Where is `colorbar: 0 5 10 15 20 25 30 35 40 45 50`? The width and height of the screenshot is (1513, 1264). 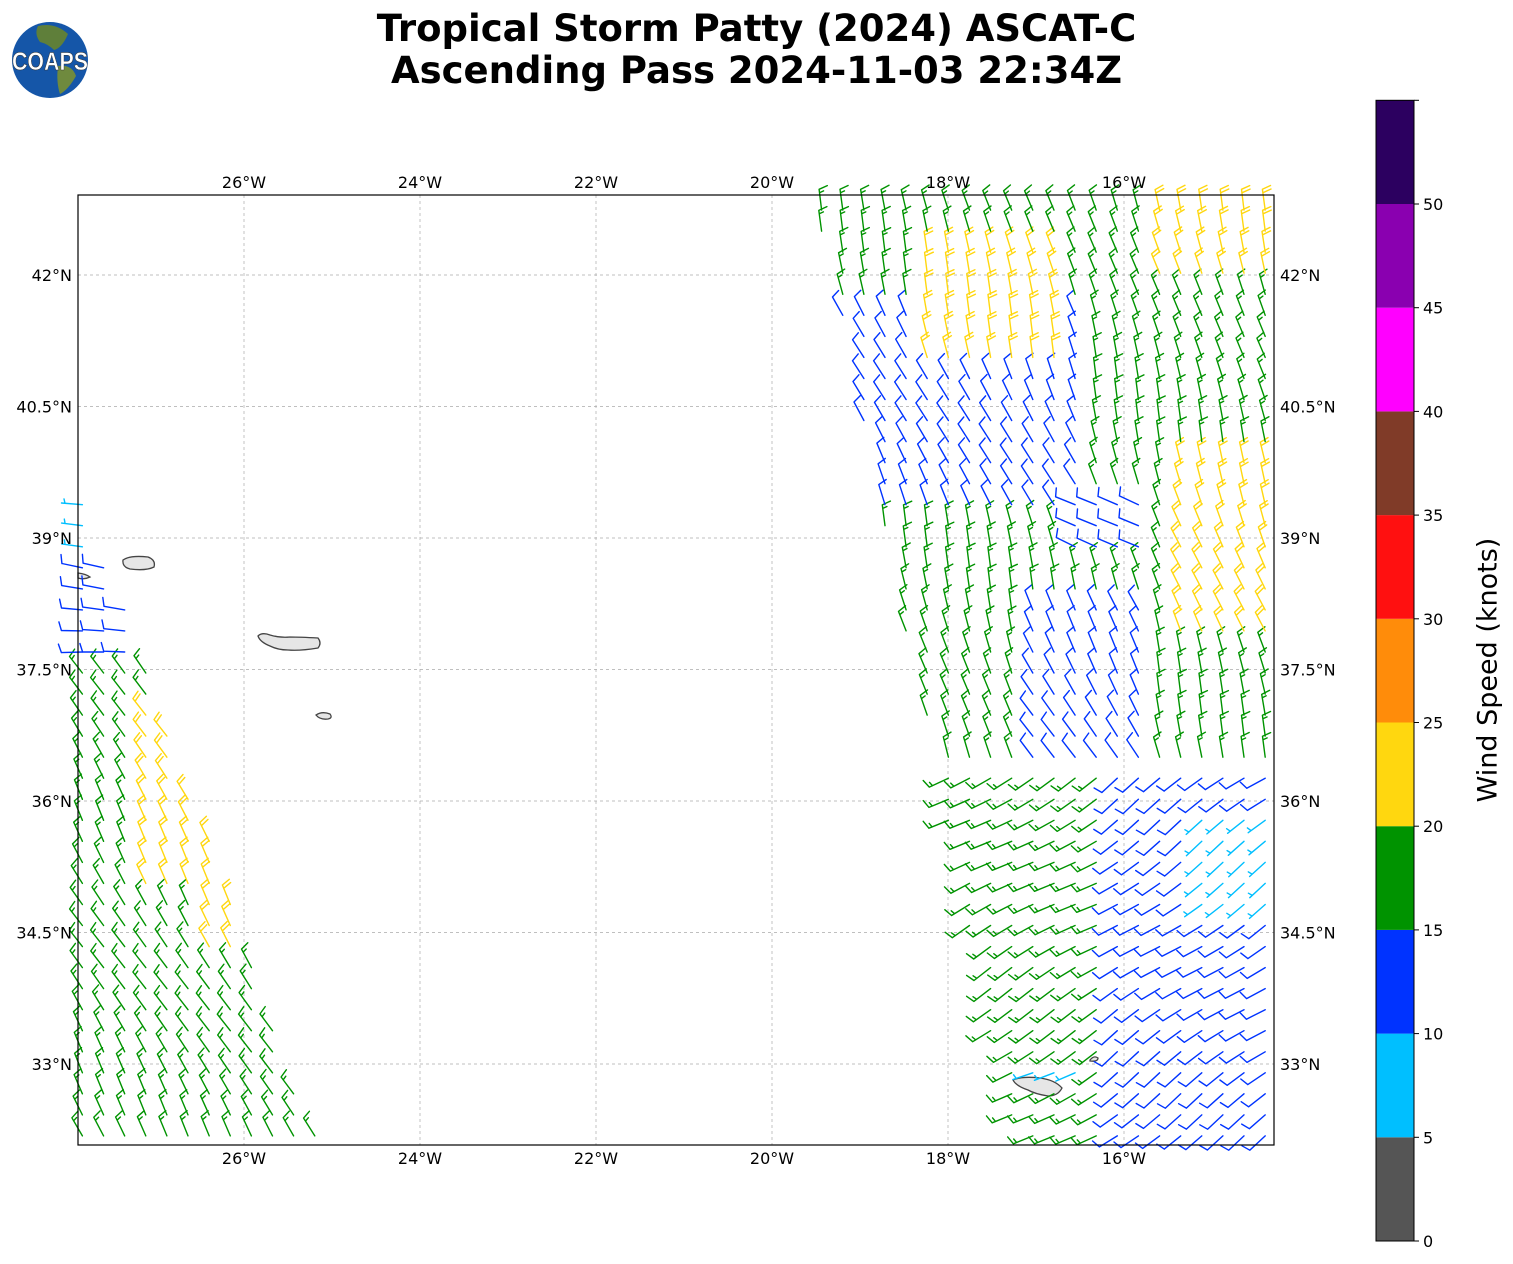
colorbar: 0 5 10 15 20 25 30 35 40 45 50 is located at coordinates (1409, 675).